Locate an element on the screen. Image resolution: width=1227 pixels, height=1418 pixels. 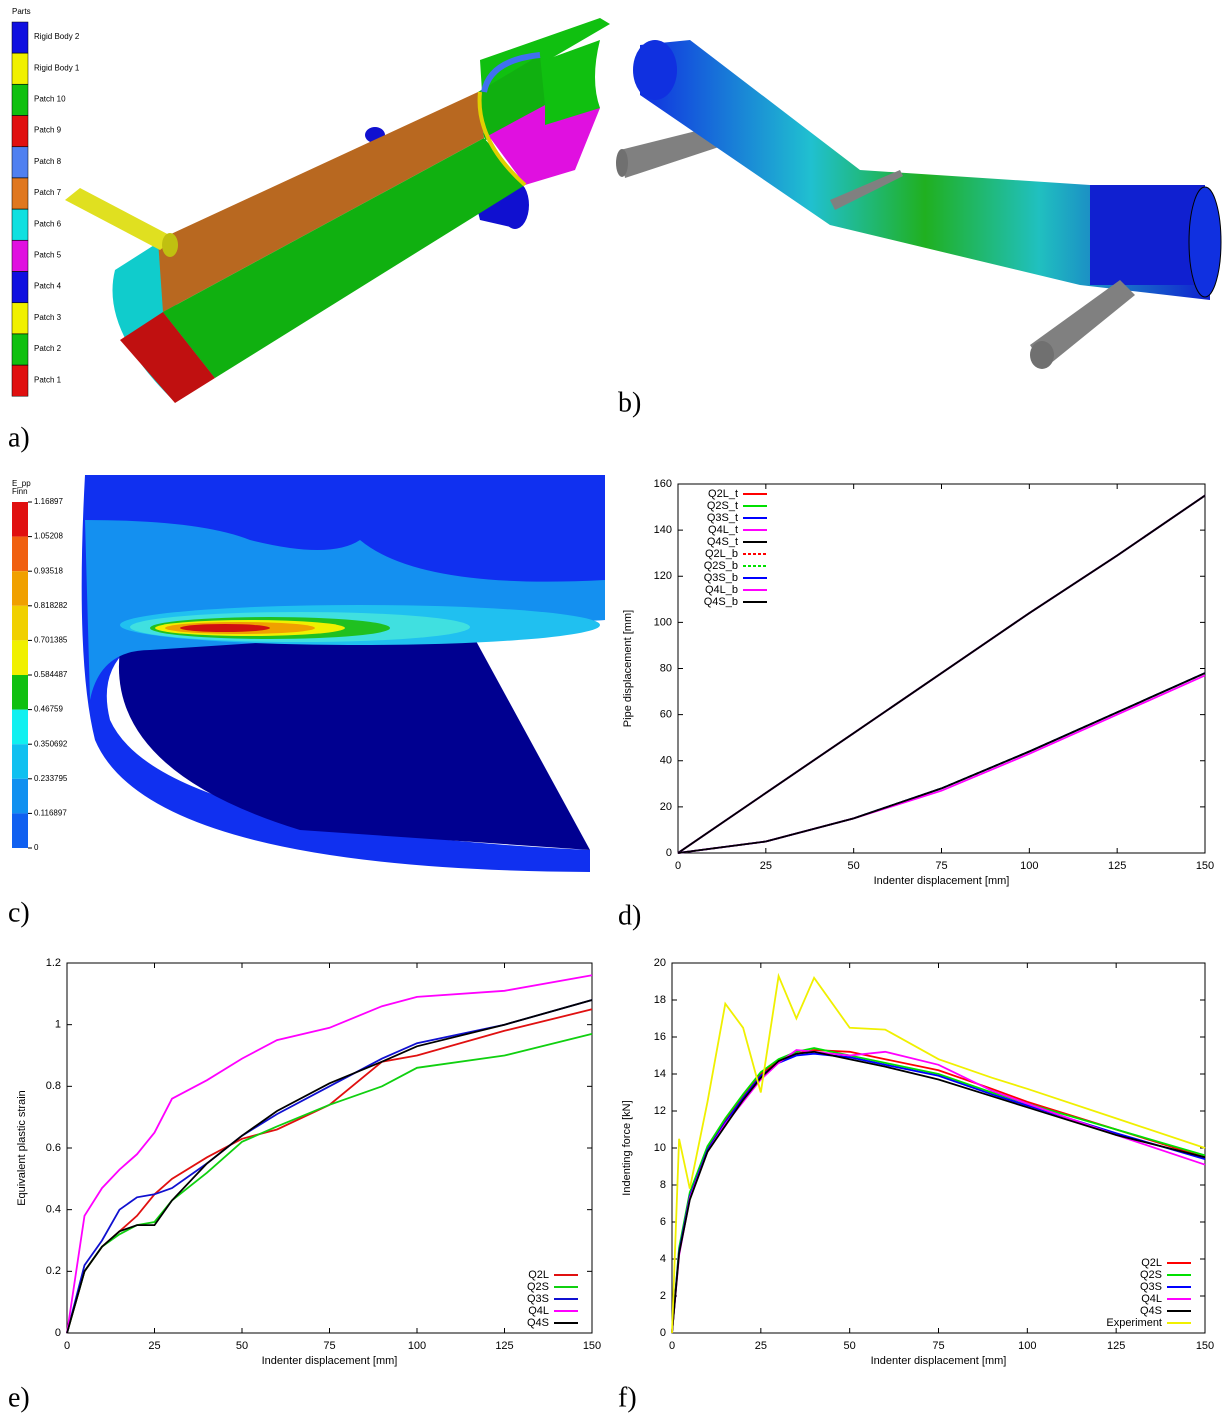
plot-frame is located at coordinates (938, 1148).